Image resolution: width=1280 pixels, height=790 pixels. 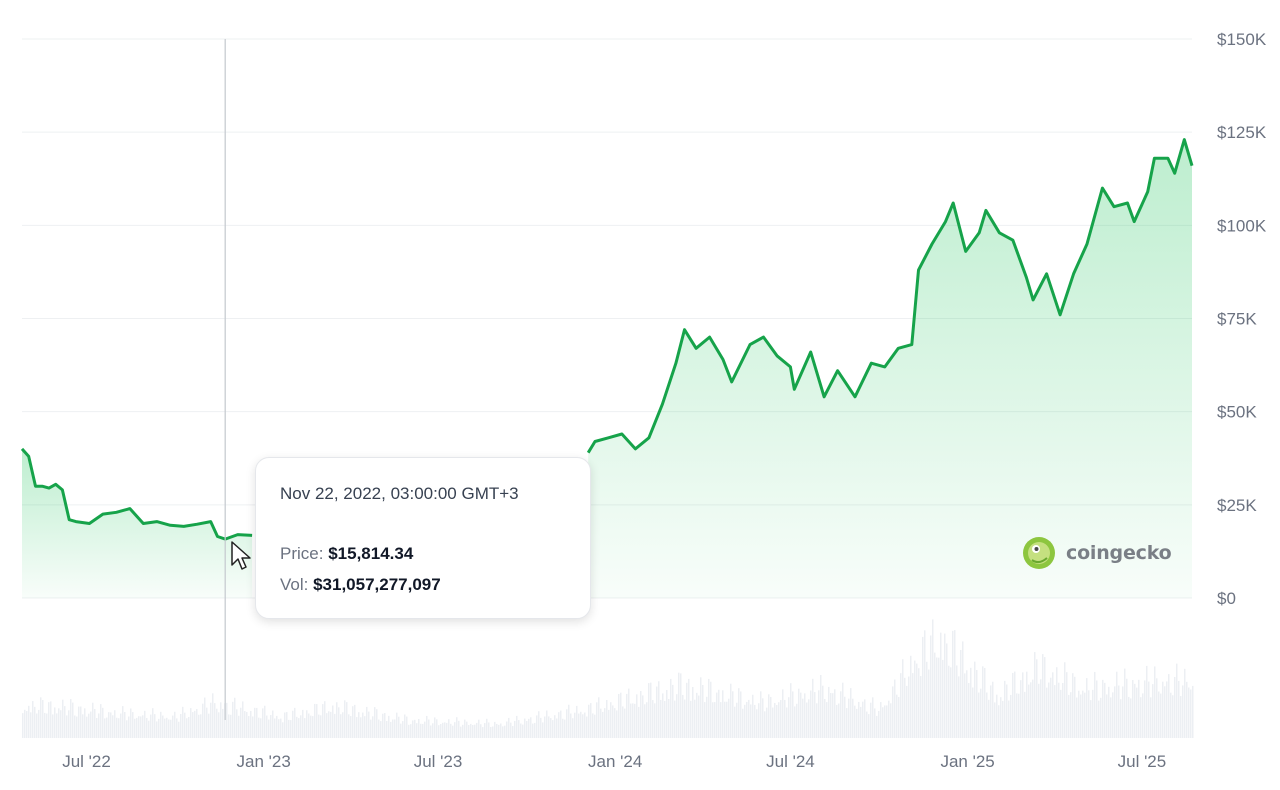 What do you see at coordinates (1237, 505) in the screenshot?
I see `y-tick-label: $25K` at bounding box center [1237, 505].